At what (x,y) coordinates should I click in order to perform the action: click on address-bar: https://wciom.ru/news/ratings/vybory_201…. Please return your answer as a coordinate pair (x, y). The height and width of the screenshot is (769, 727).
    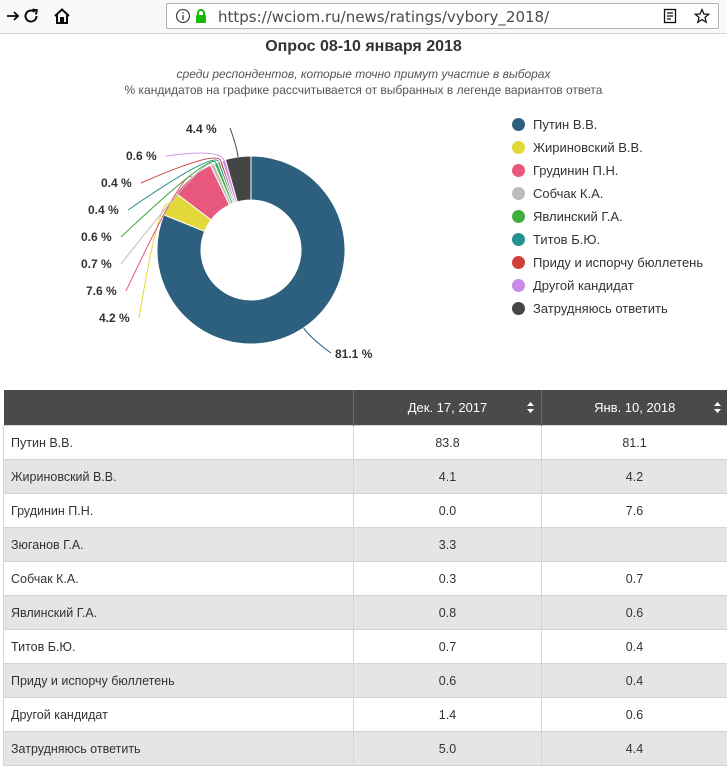
    Looking at the image, I should click on (442, 16).